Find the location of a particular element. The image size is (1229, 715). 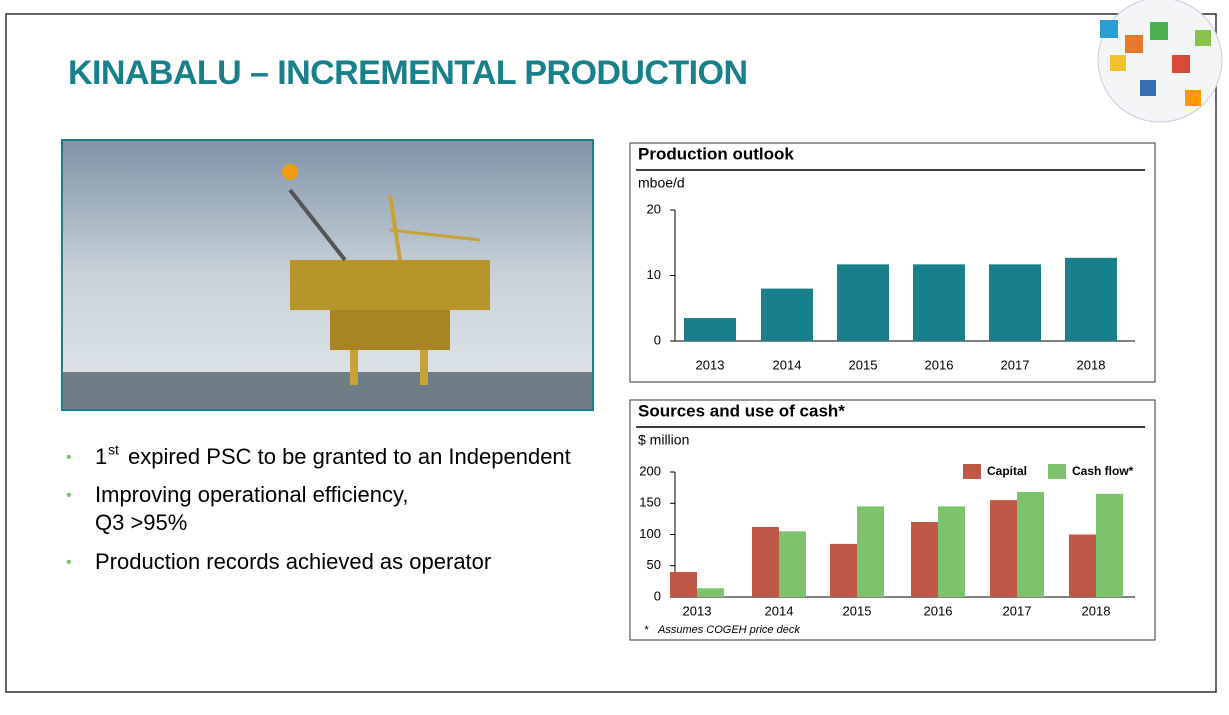

y-tick-label: 20 is located at coordinates (654, 208).